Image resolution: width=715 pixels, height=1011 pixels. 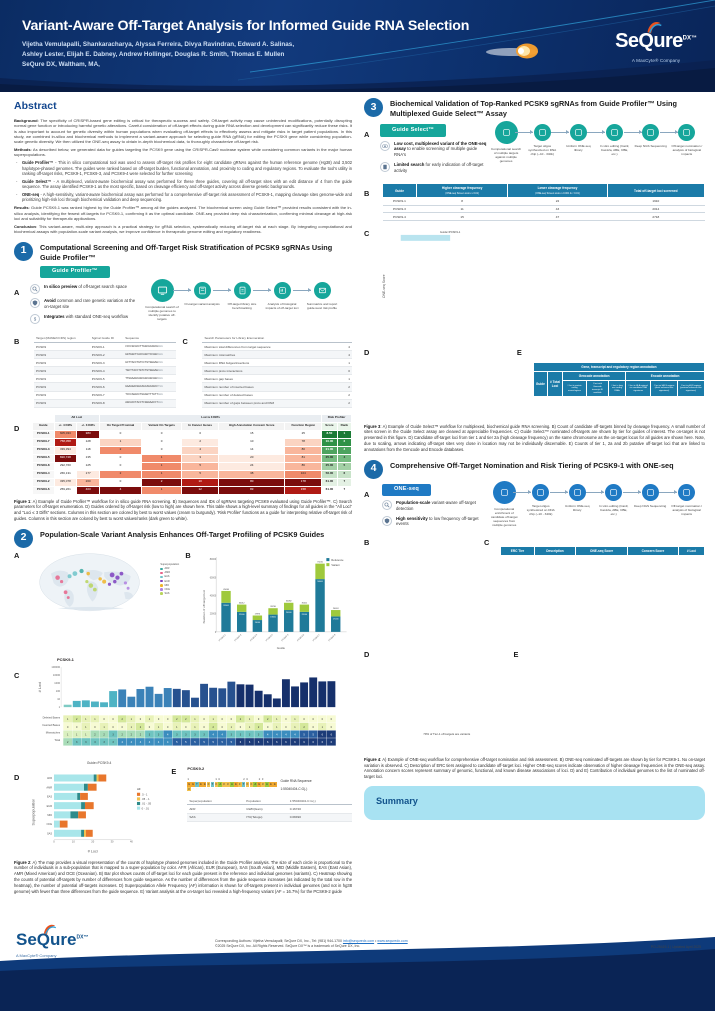 What do you see at coordinates (200, 426) in the screenshot?
I see `col-in-cancer-genes: In Cancer Genes` at bounding box center [200, 426].